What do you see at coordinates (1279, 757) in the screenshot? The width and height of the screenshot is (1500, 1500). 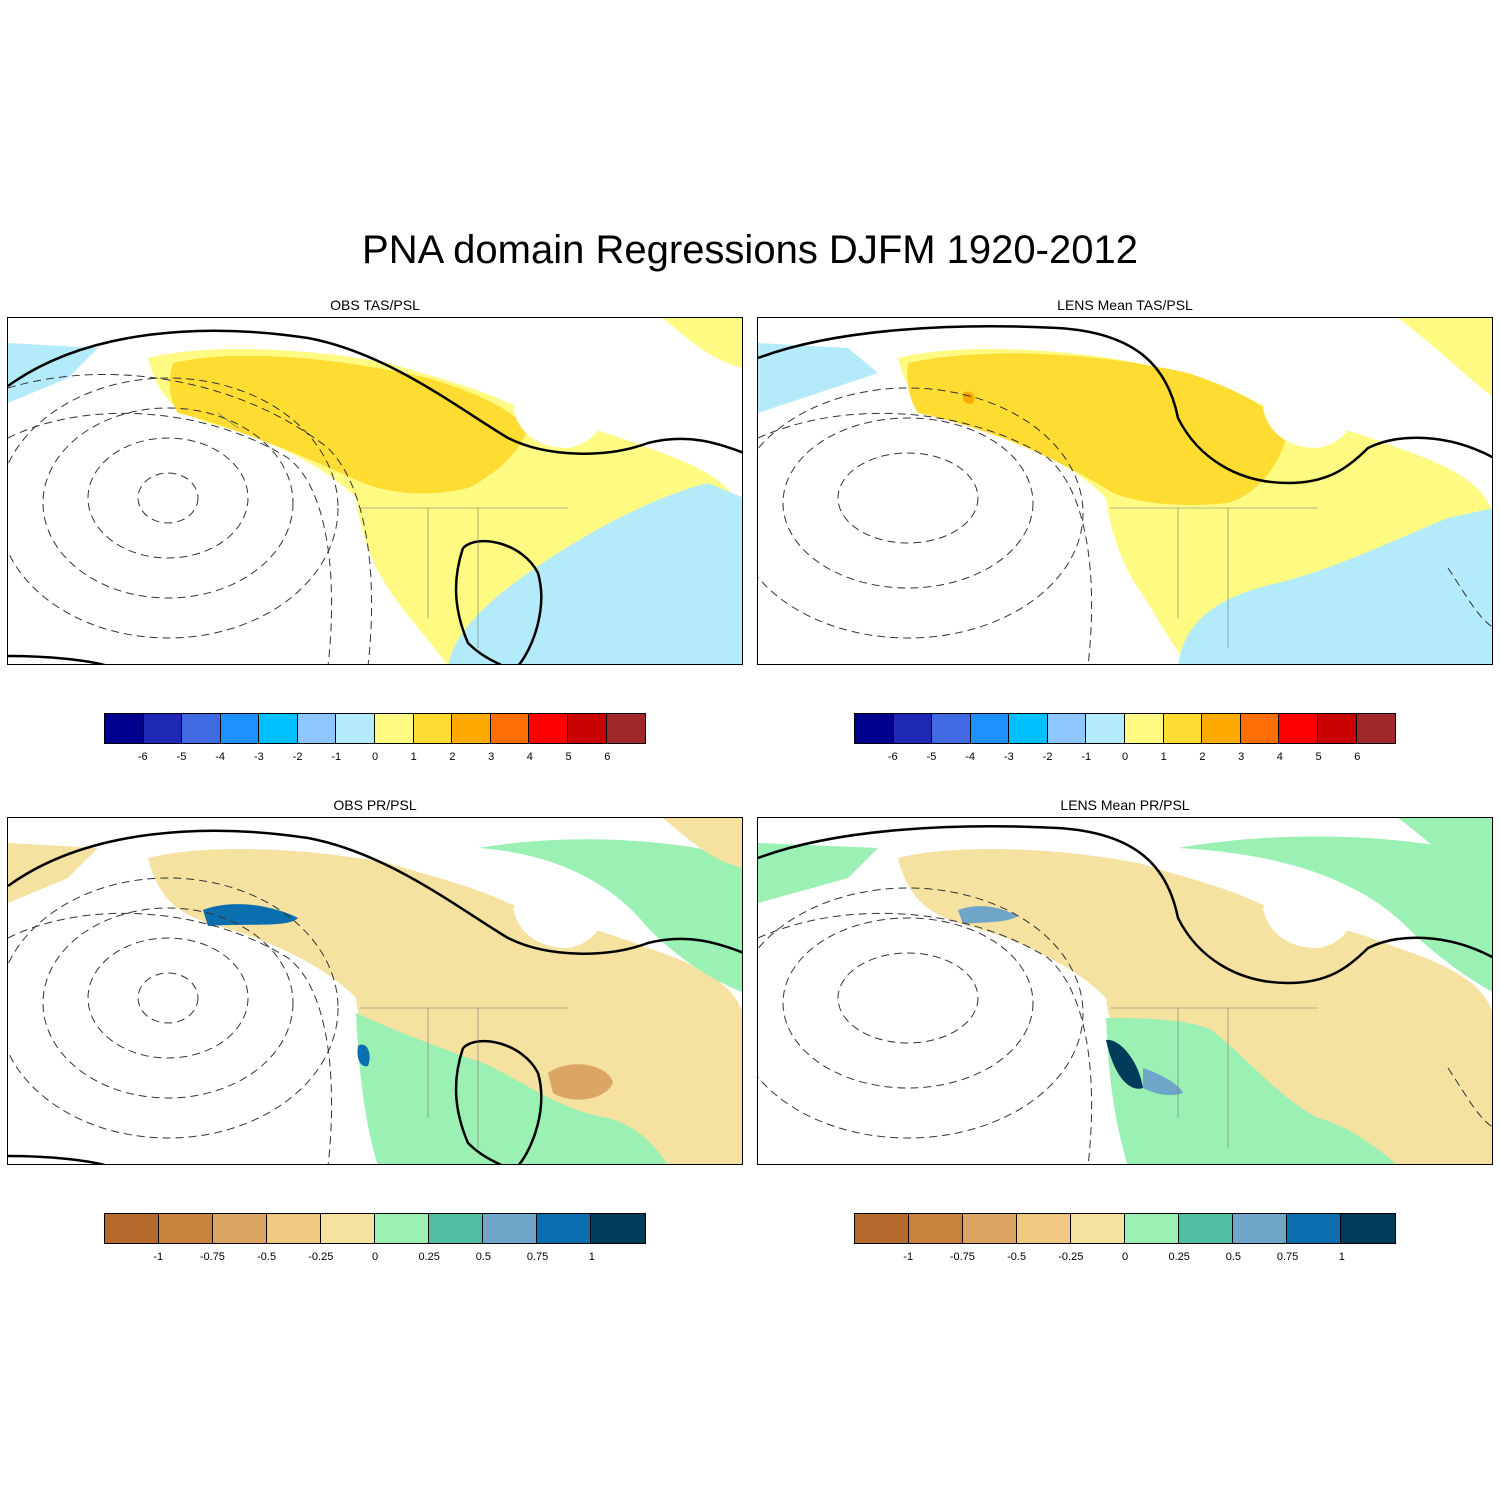 I see `colorbar-label: 4` at bounding box center [1279, 757].